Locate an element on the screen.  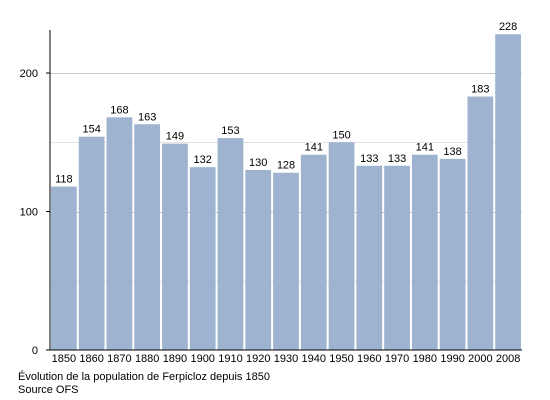
value-label-2008: 228 is located at coordinates (508, 27).